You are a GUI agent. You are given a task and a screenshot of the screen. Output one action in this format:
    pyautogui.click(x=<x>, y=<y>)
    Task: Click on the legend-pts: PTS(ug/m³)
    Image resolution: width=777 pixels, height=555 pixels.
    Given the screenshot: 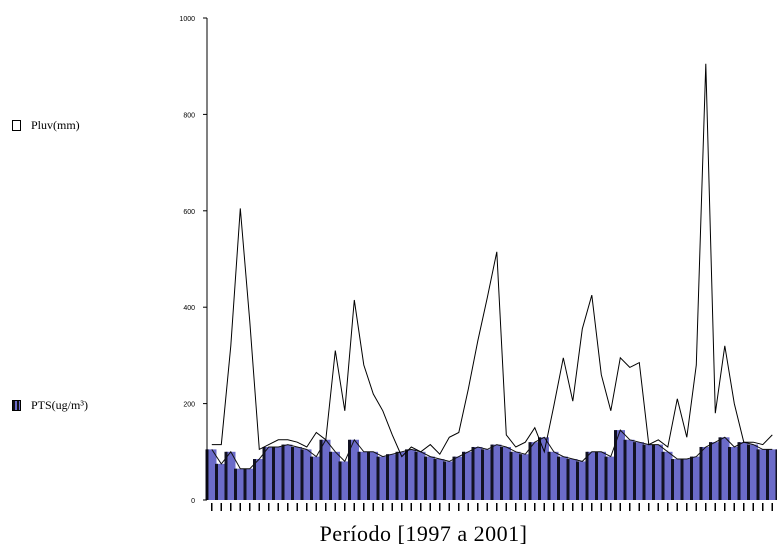 What is the action you would take?
    pyautogui.click(x=50, y=405)
    